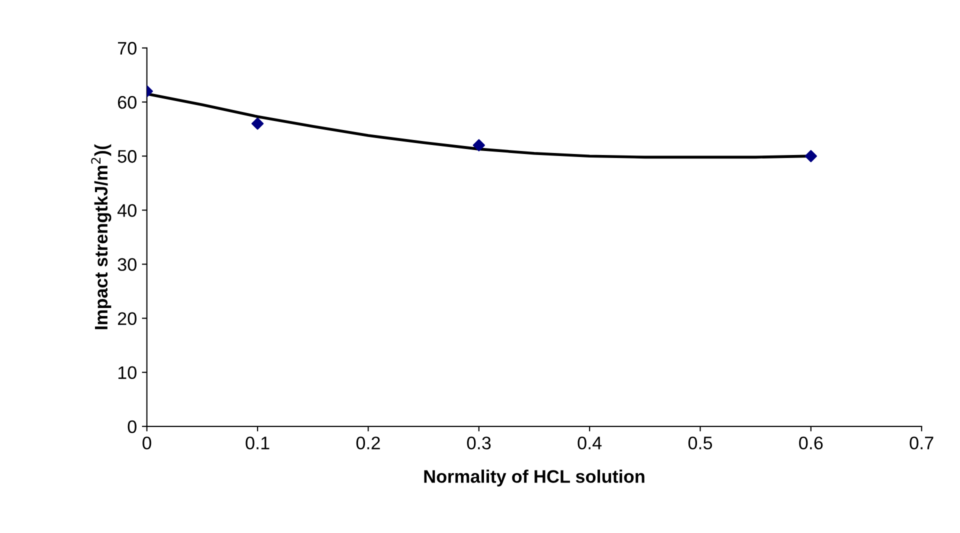 The height and width of the screenshot is (533, 960). I want to click on y-tick-label: 30, so click(127, 264).